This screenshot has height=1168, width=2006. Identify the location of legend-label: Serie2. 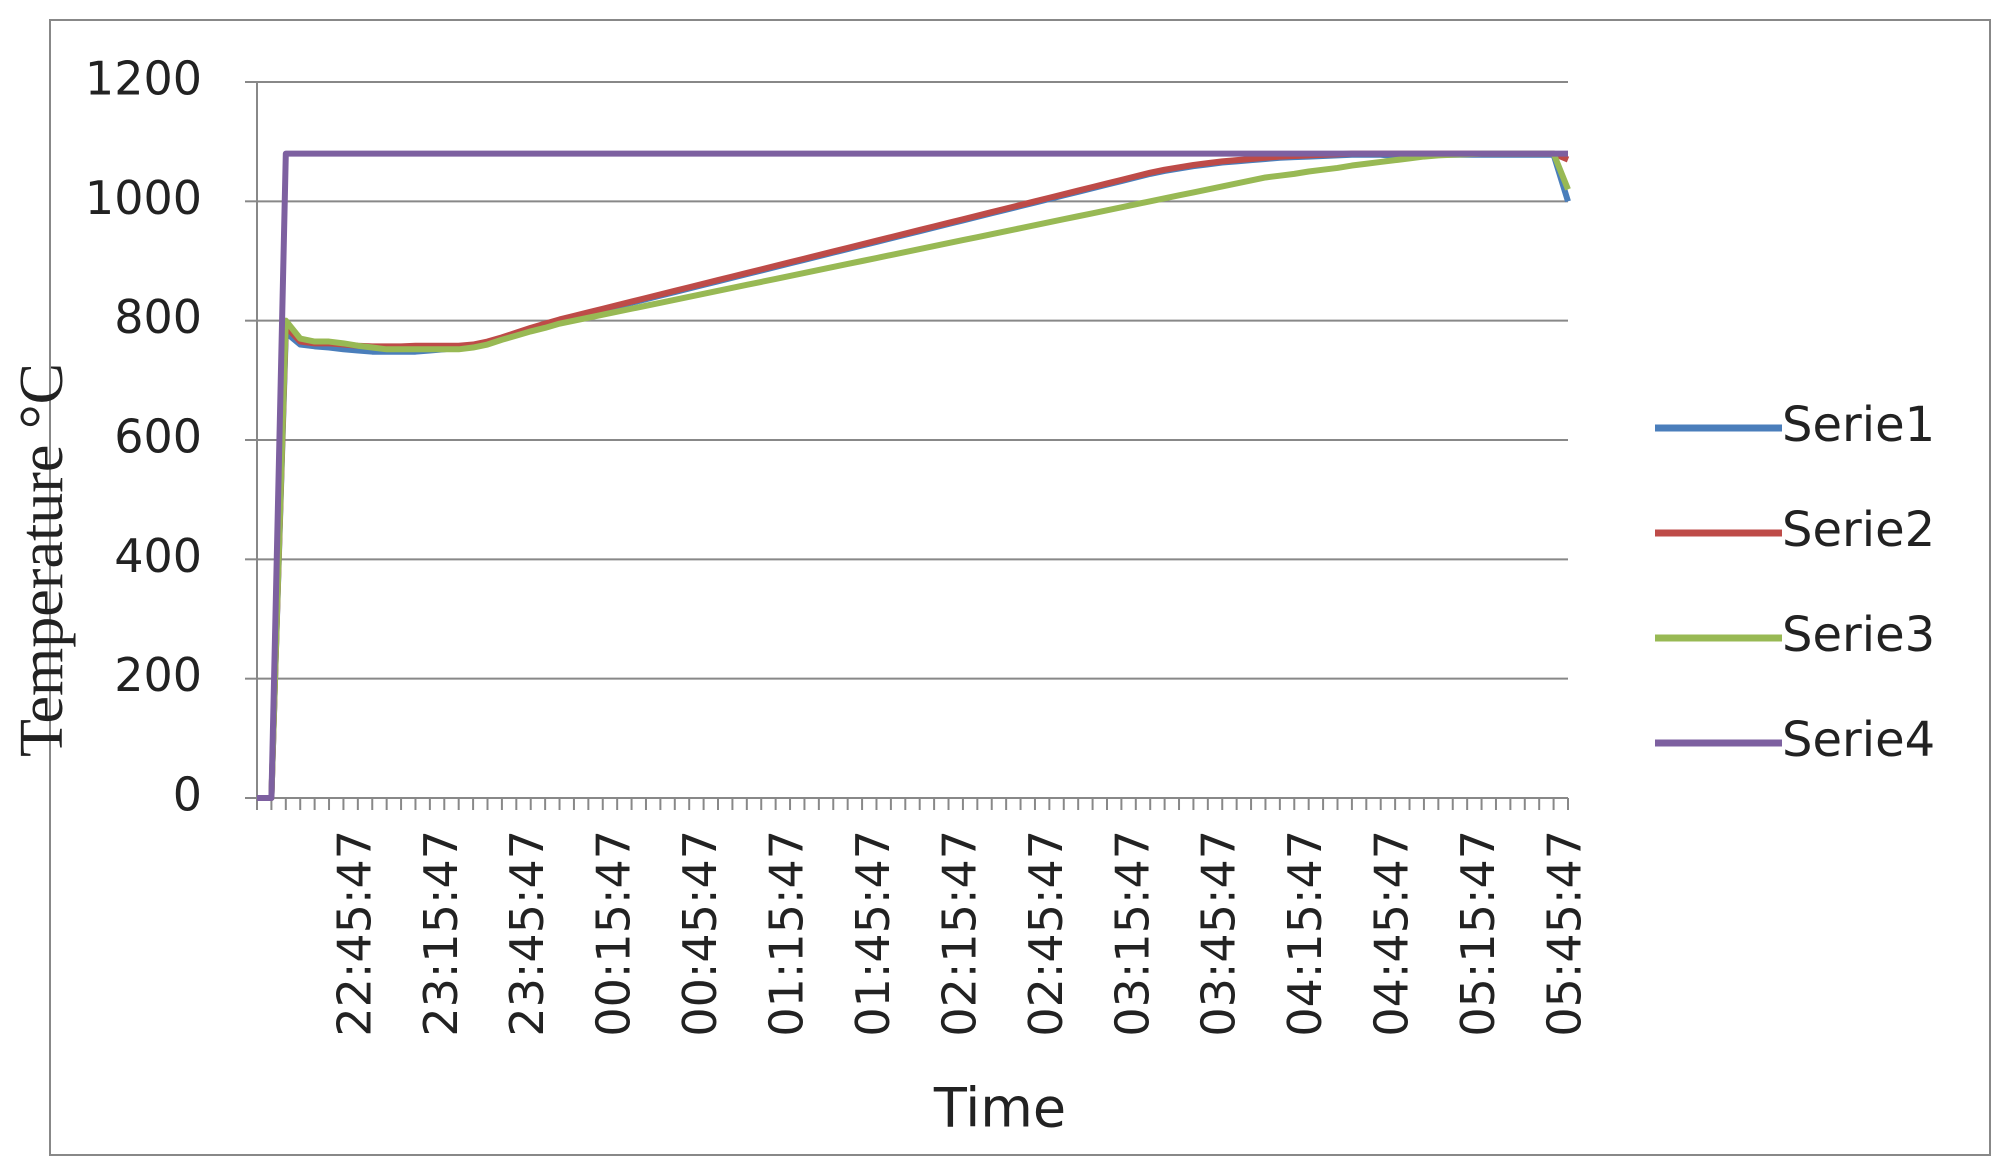
(1858, 530).